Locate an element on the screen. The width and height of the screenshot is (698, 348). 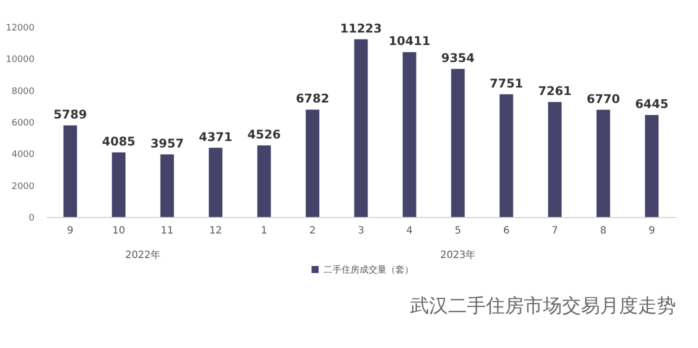
x-tick-label: 3 is located at coordinates (361, 231).